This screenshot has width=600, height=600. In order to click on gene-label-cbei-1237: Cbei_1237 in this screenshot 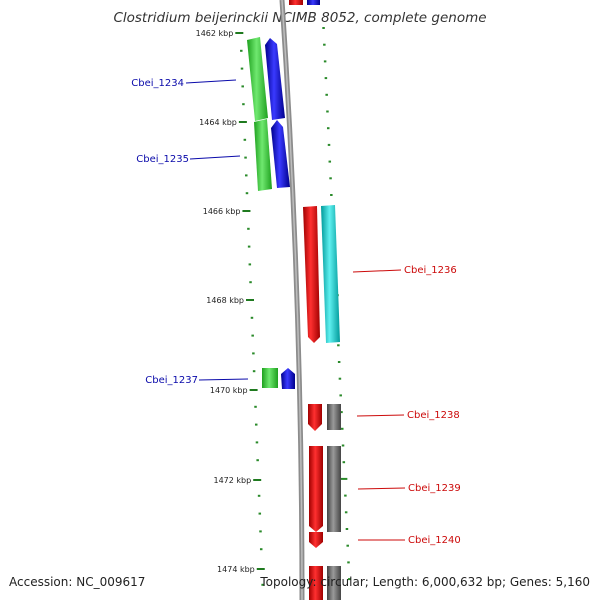, I will do `click(171, 380)`.